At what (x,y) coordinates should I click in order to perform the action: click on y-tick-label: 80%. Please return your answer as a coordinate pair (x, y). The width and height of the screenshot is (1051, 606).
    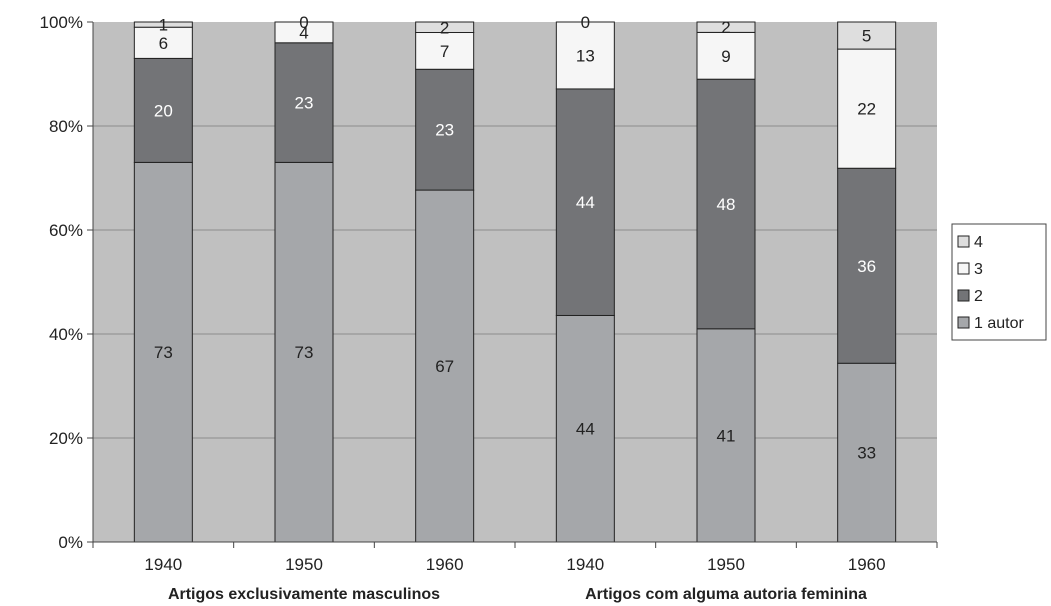
    Looking at the image, I should click on (66, 126).